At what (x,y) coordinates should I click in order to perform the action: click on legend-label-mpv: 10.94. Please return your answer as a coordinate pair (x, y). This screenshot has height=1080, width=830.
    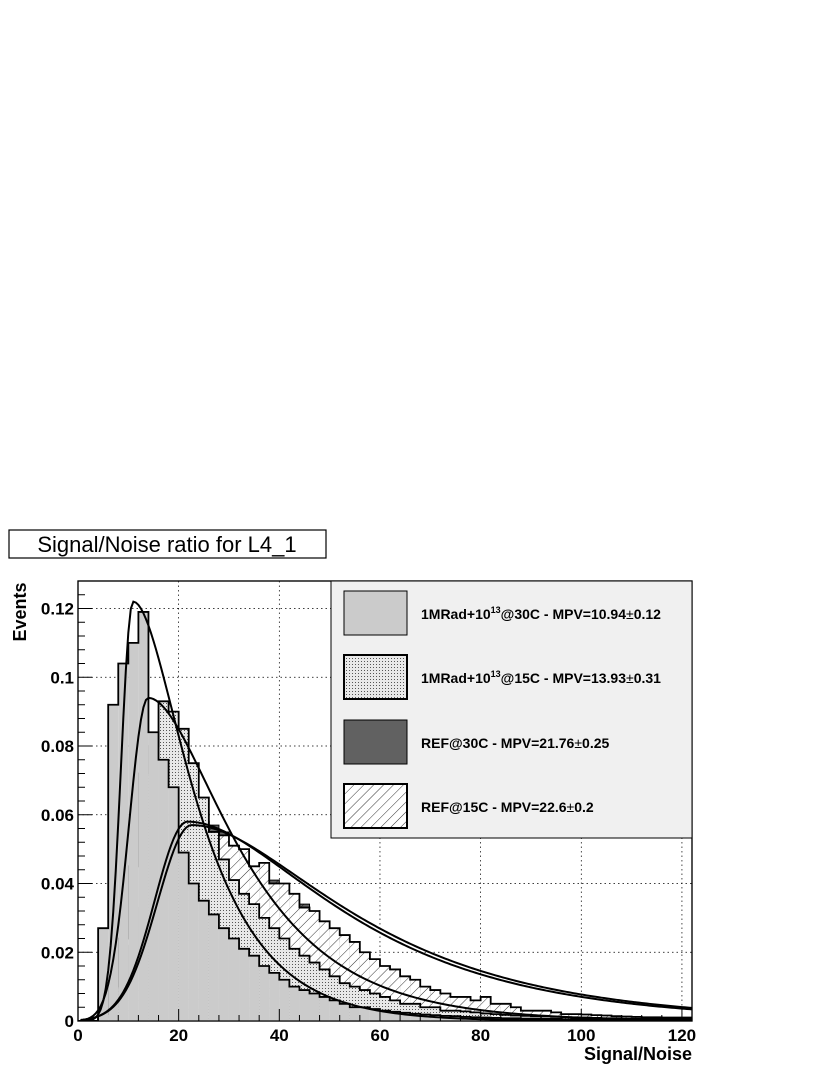
    Looking at the image, I should click on (608, 614).